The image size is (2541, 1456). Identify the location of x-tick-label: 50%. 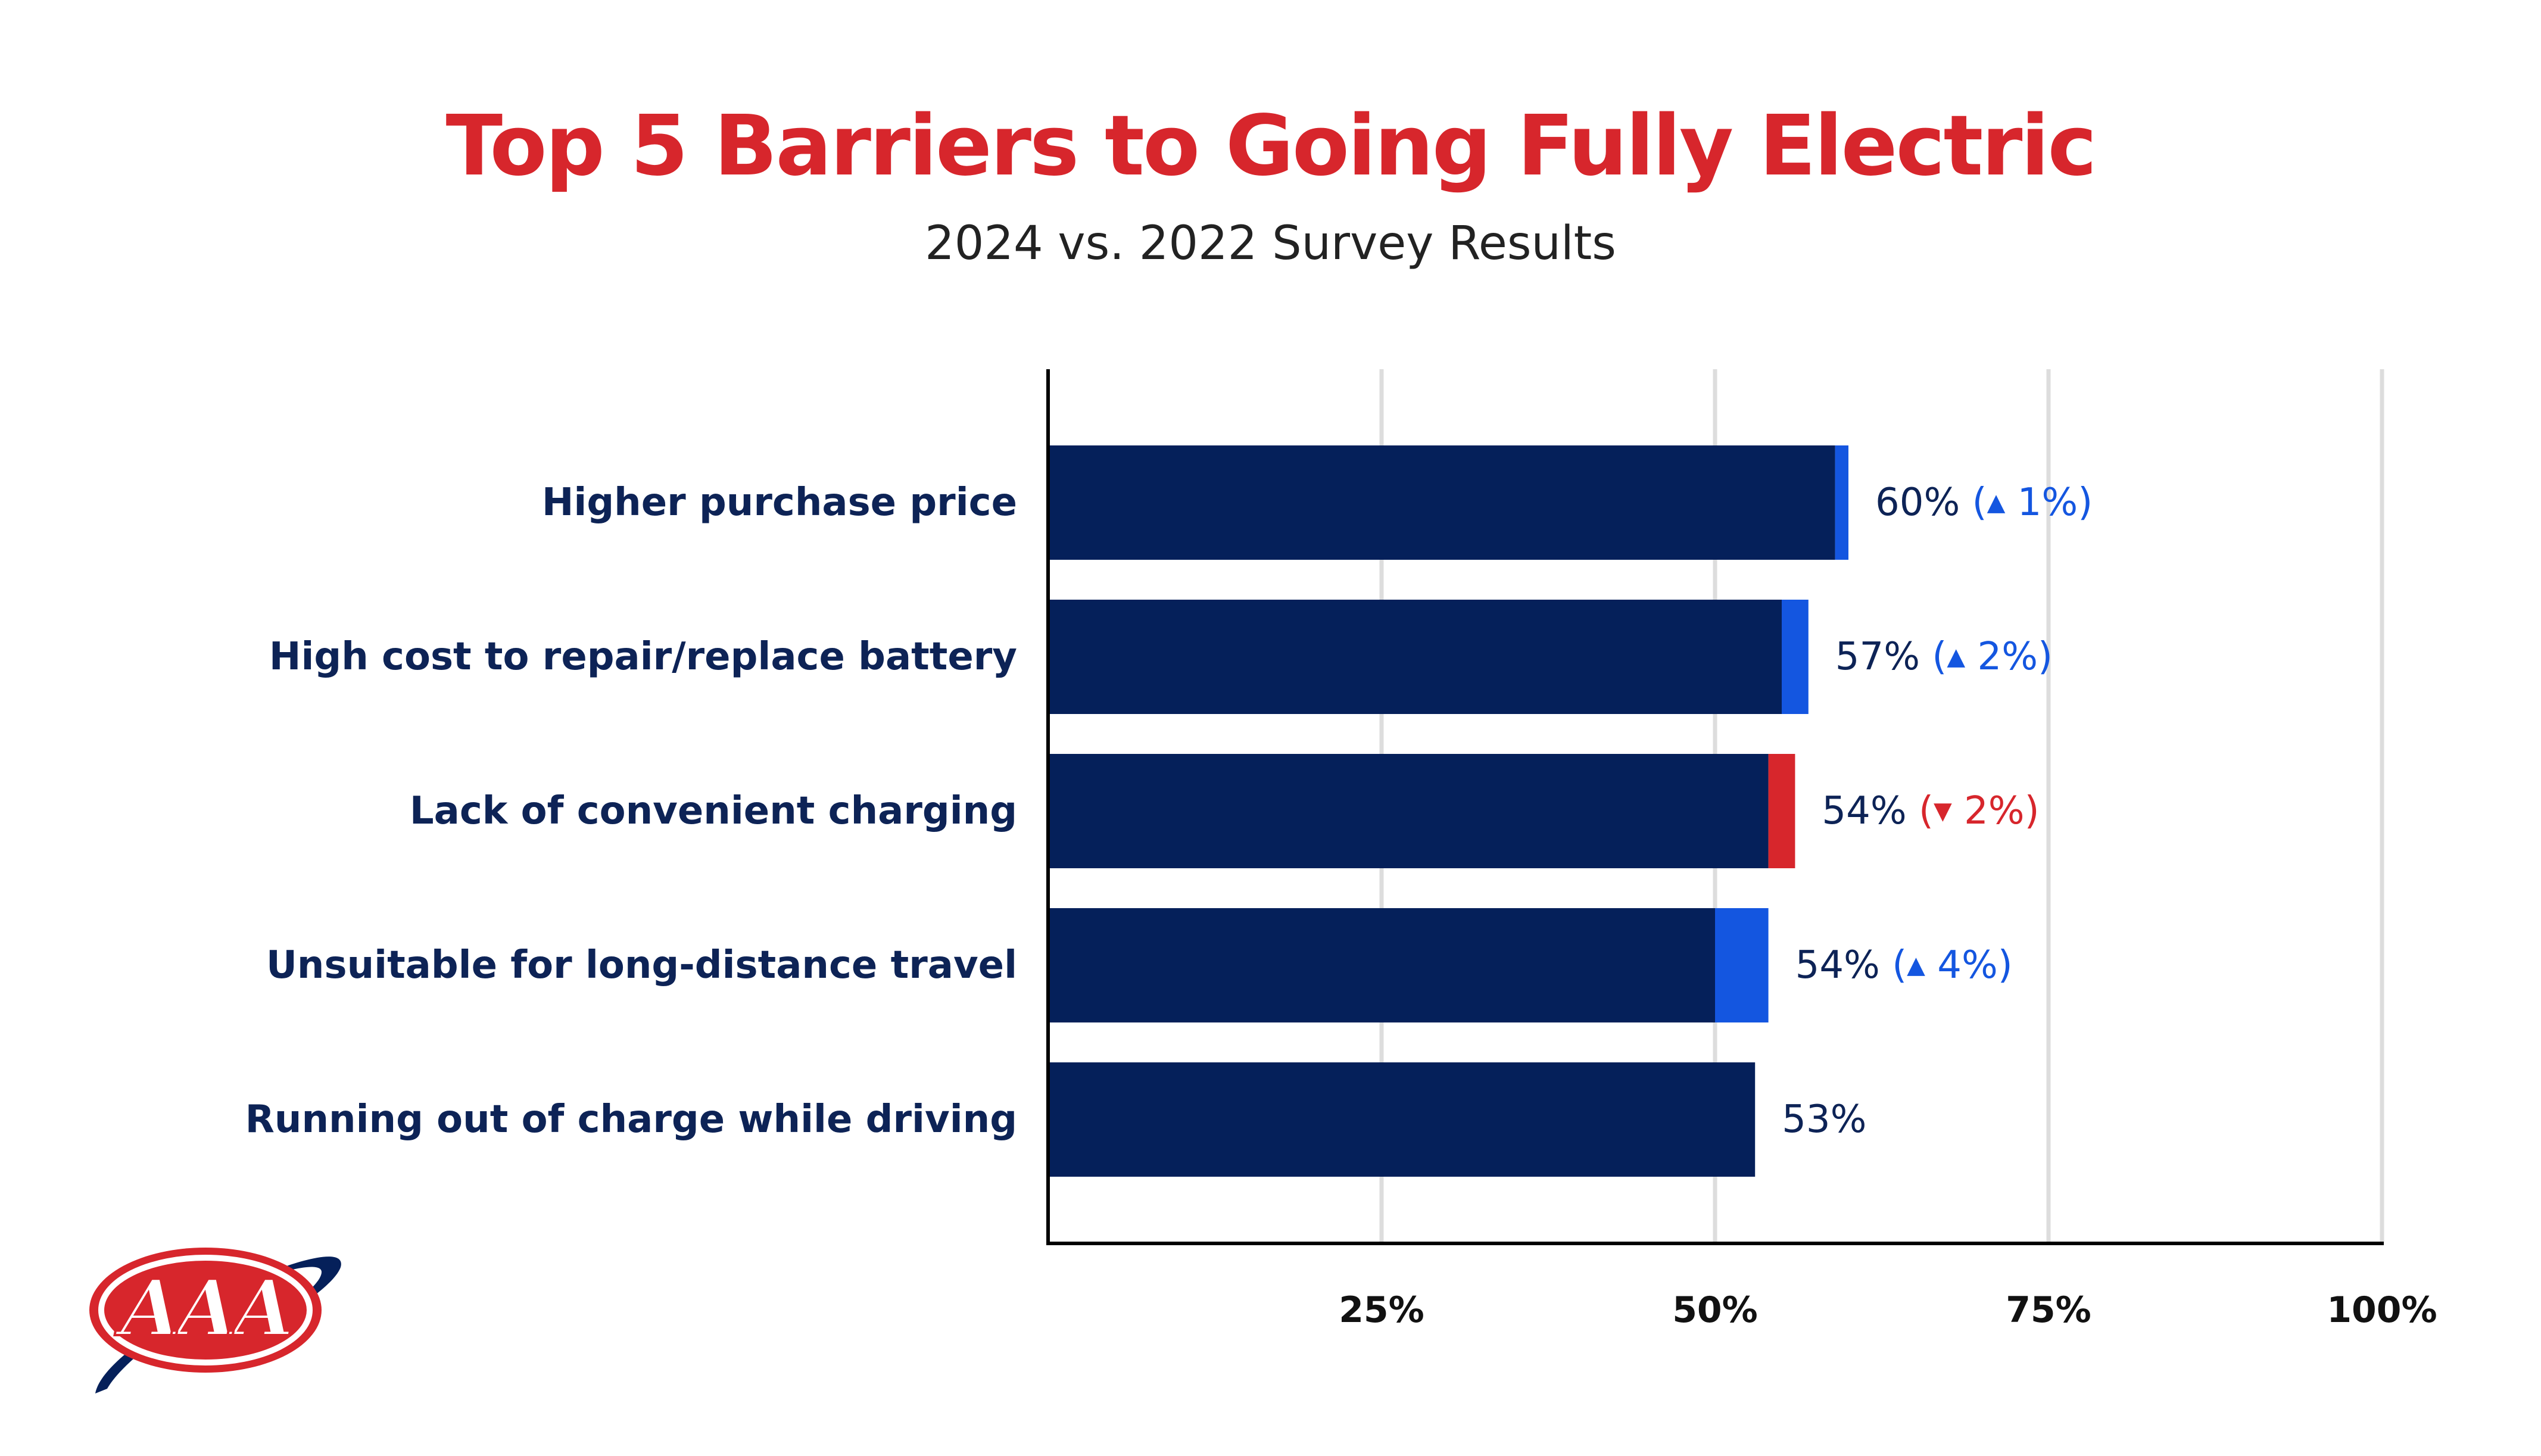
(1715, 1310).